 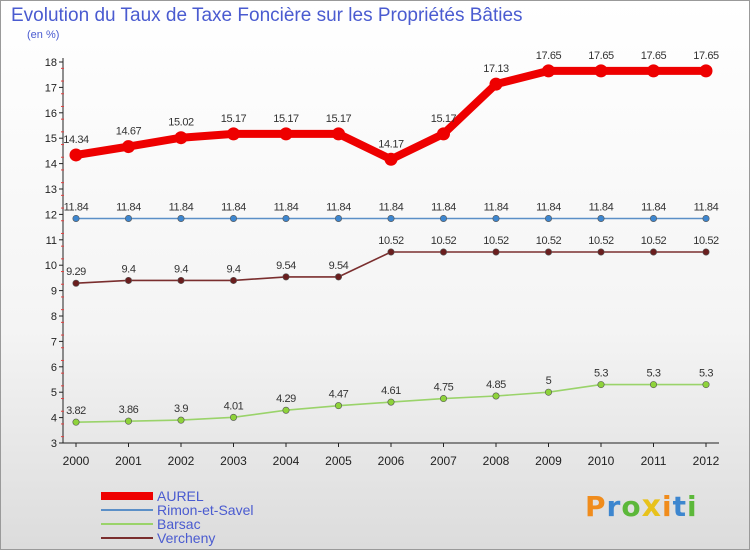 What do you see at coordinates (51, 139) in the screenshot?
I see `y-tick-label: 15` at bounding box center [51, 139].